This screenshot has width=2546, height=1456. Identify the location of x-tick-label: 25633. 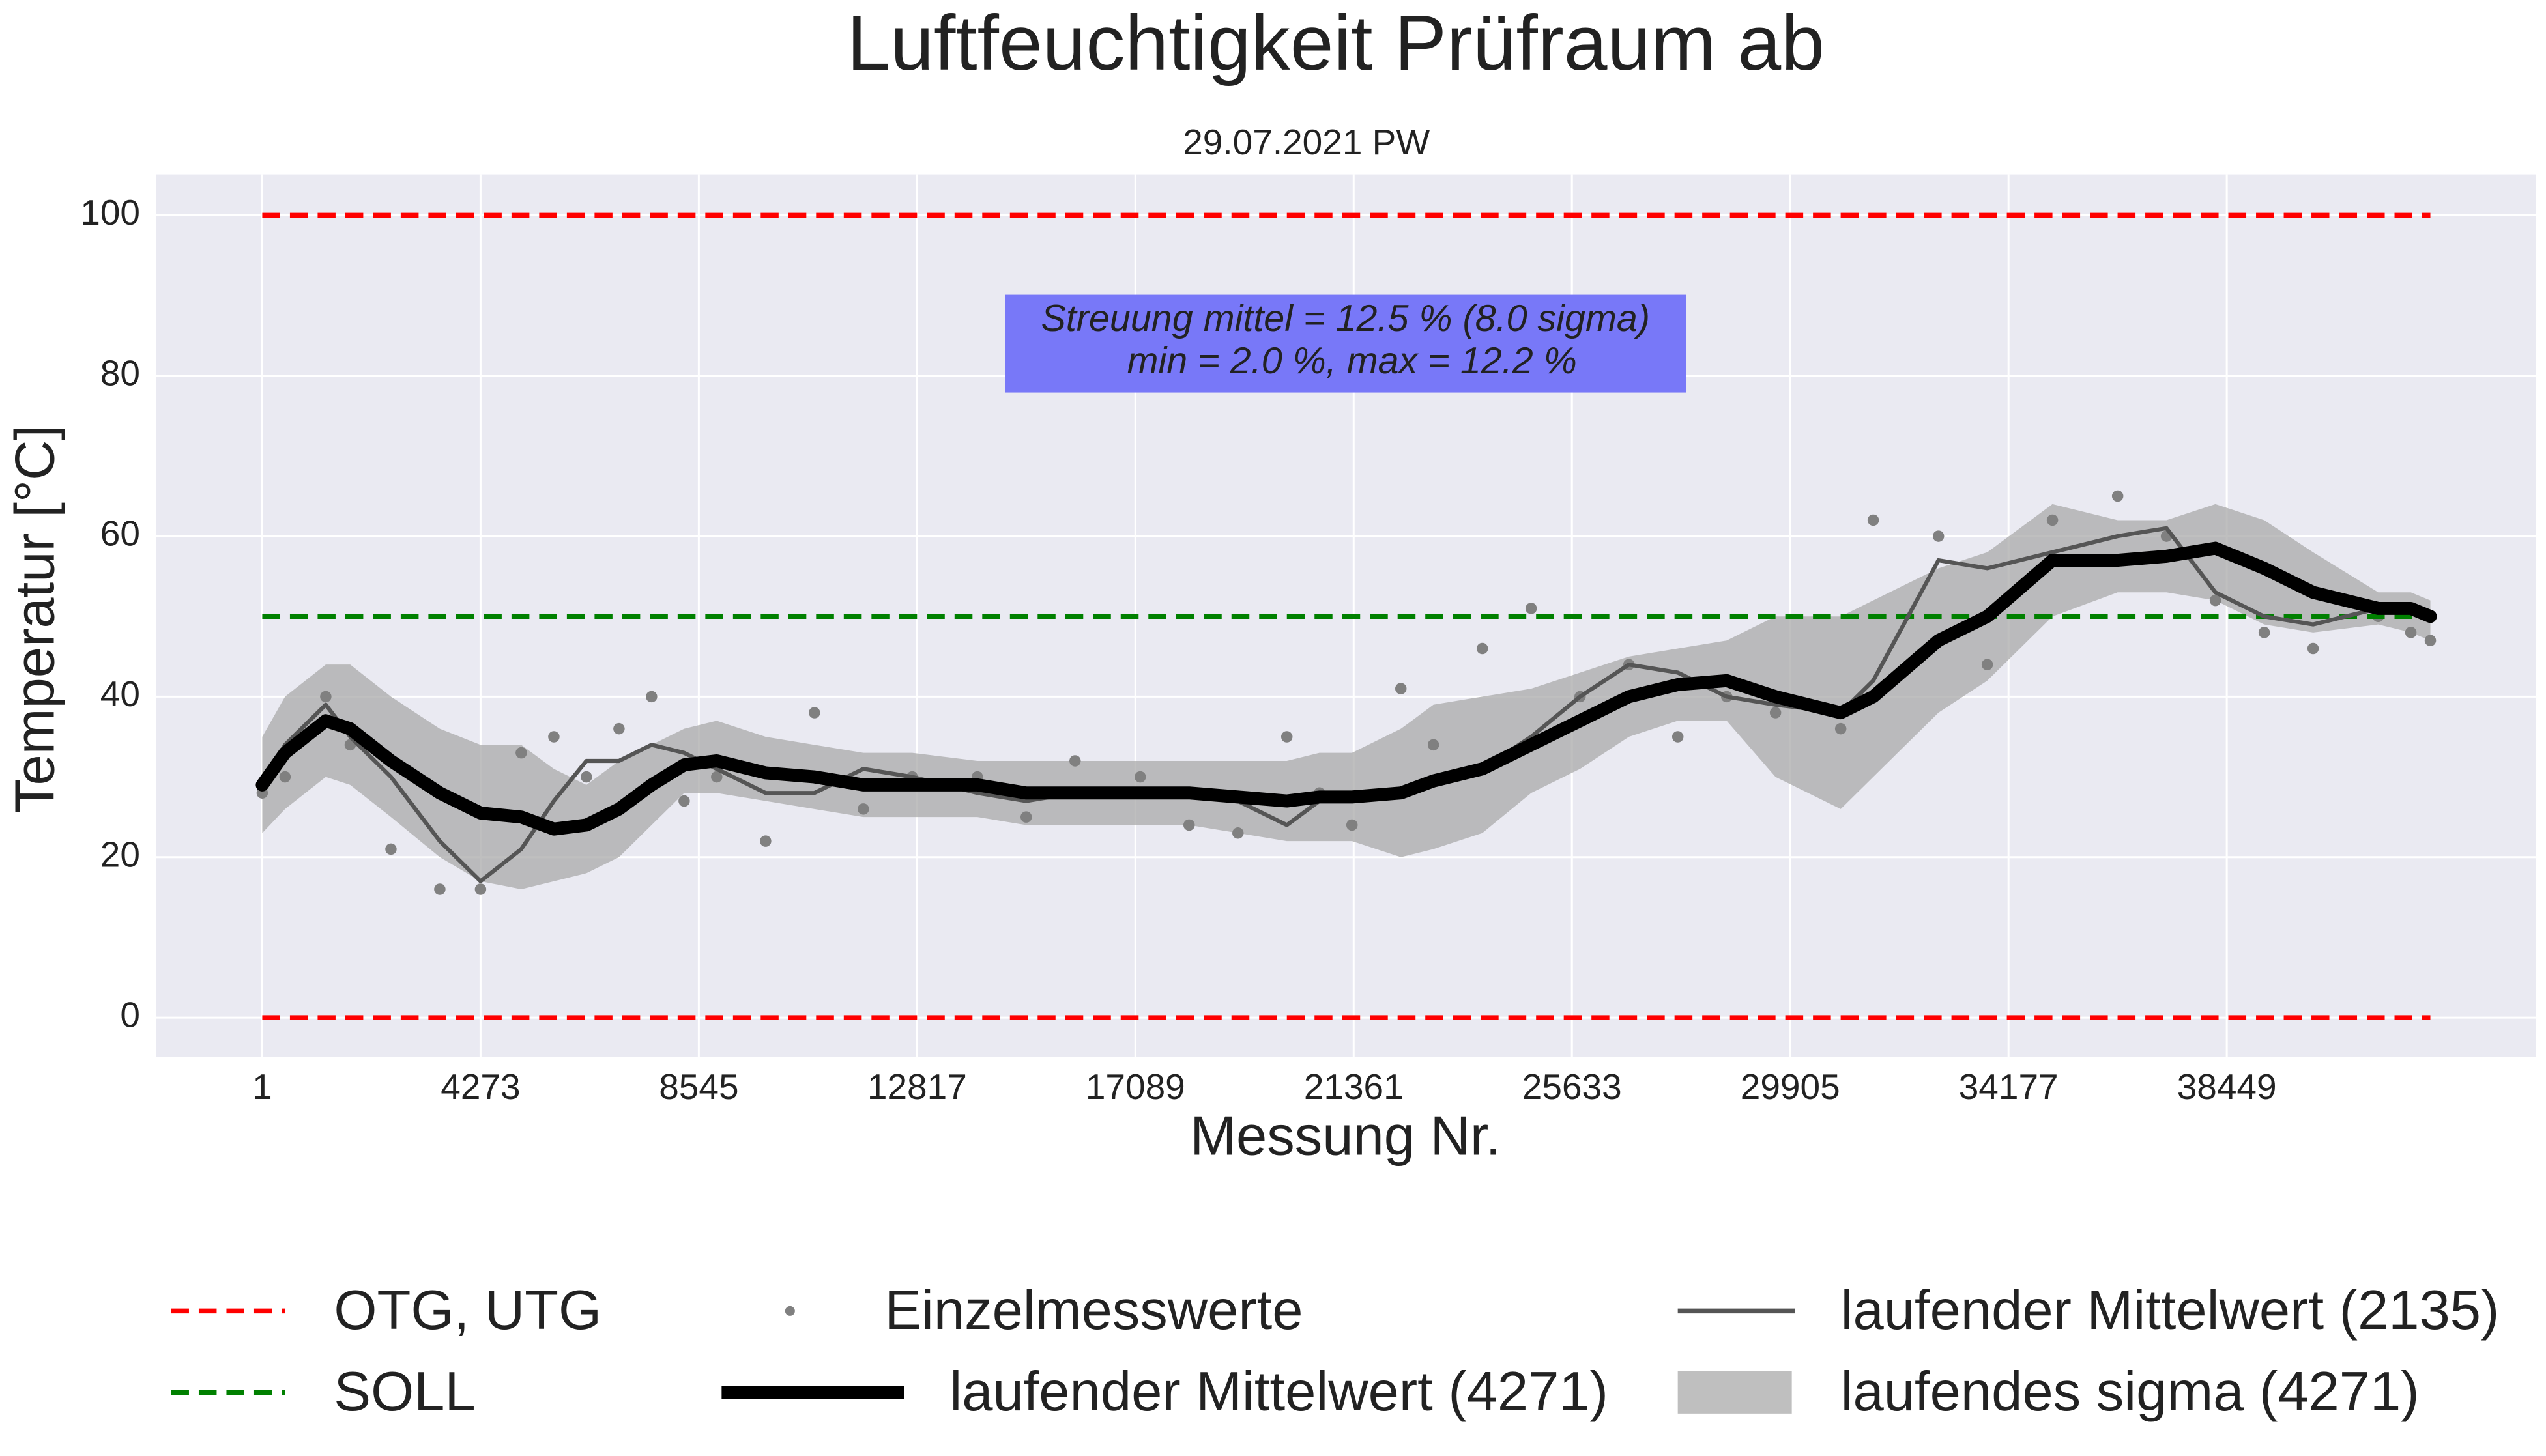
(1572, 1086).